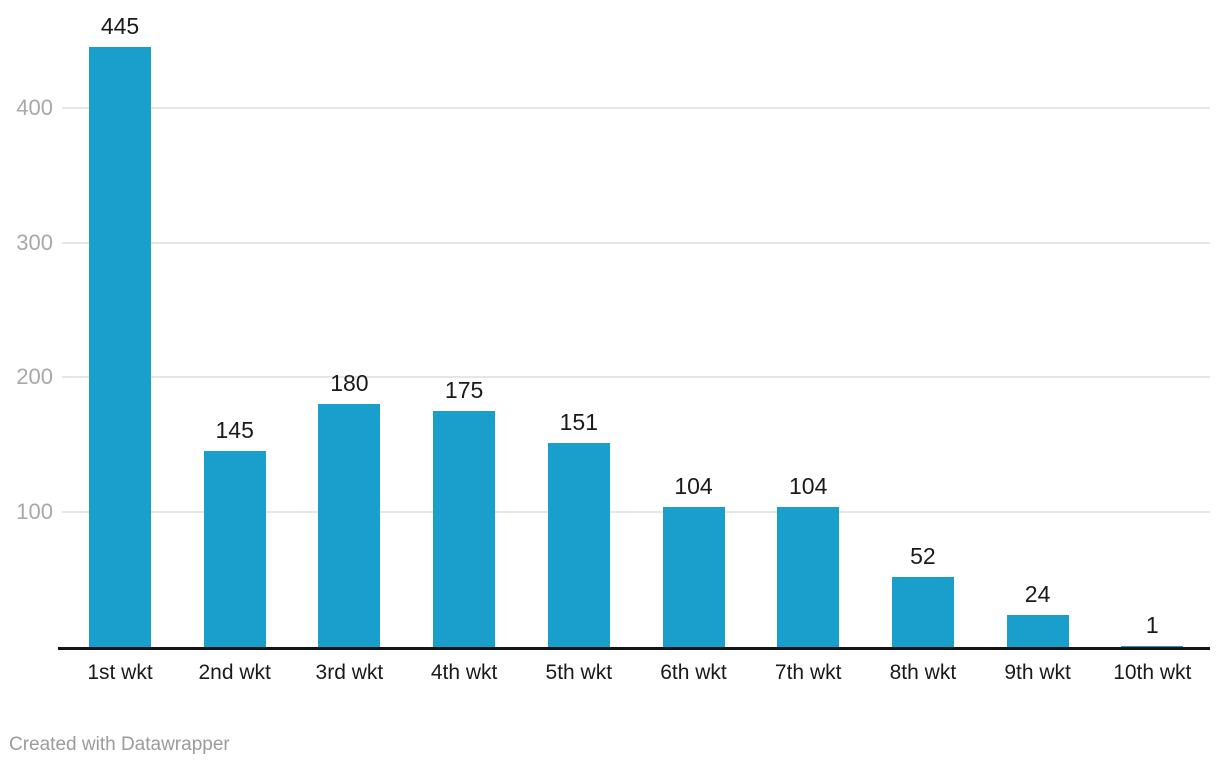 This screenshot has height=768, width=1220. I want to click on x-tick-label: 6th wkt, so click(693, 672).